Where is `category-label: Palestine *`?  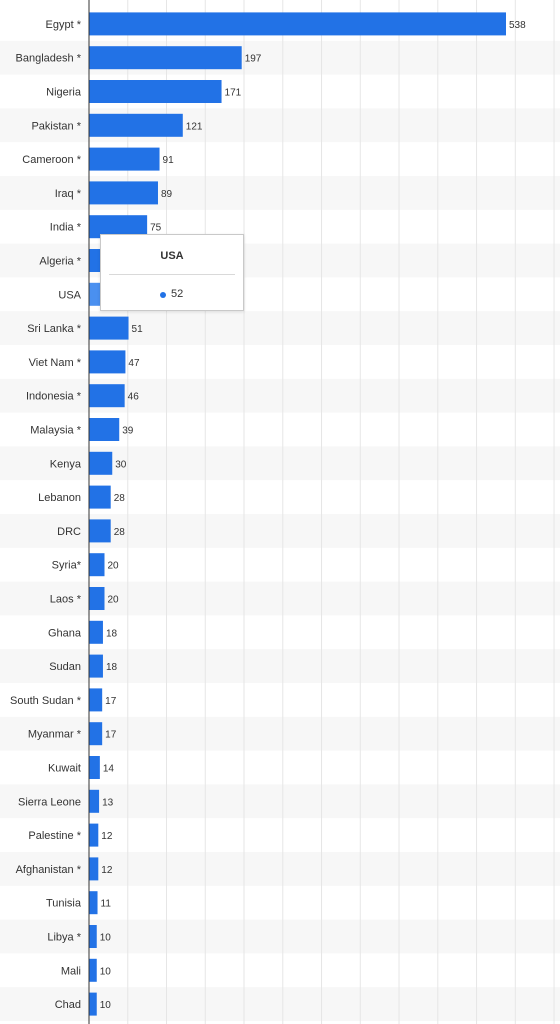 category-label: Palestine * is located at coordinates (54, 836).